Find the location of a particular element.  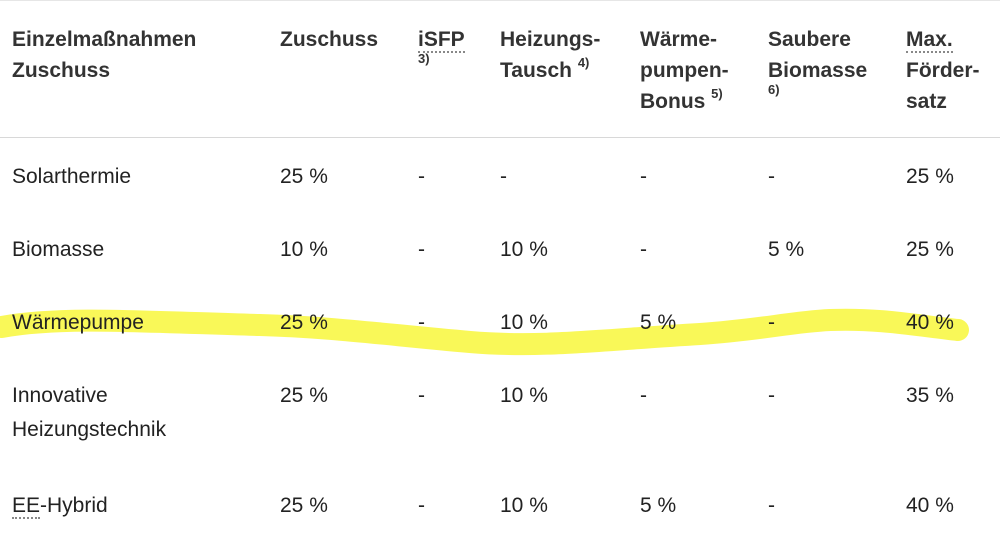

header-waermepumpen-bonus: Wärme- pumpen- Bonus 5) is located at coordinates (694, 69).